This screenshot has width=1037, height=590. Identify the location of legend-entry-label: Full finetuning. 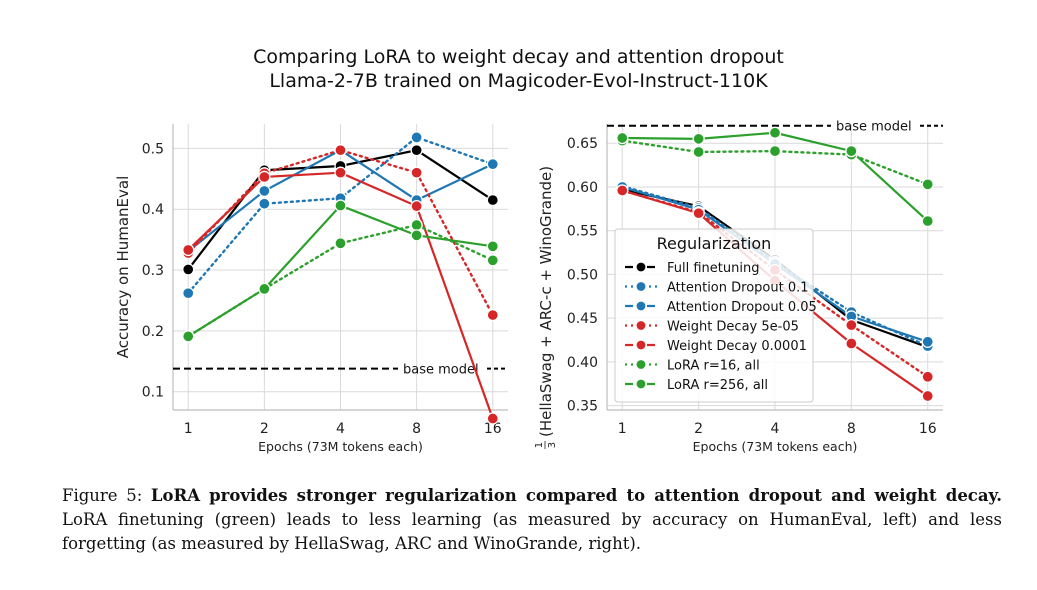
(713, 268).